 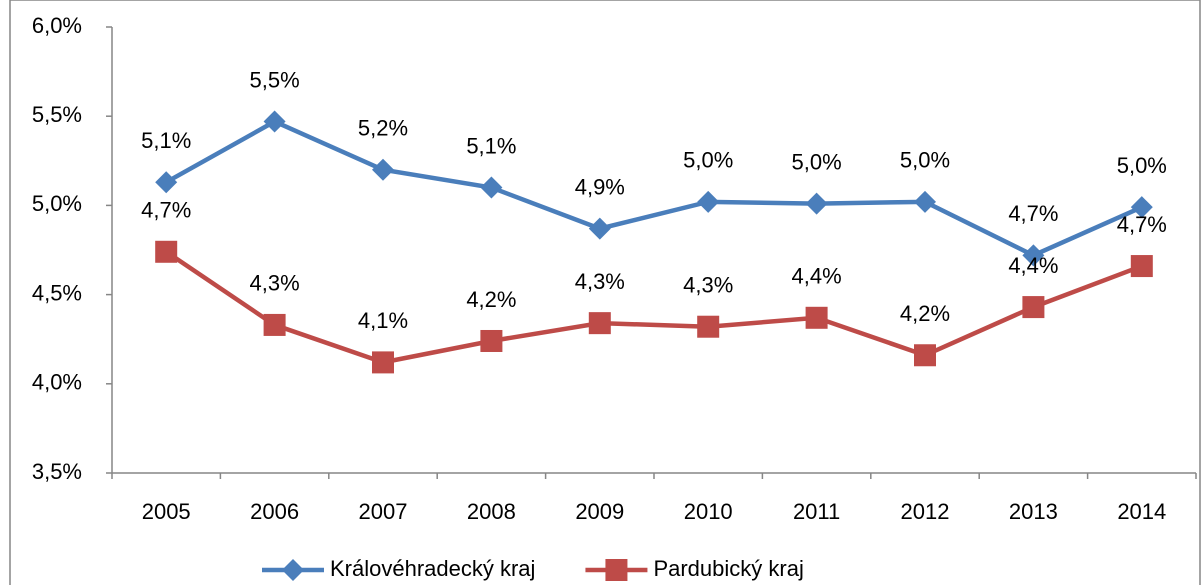 I want to click on x-tick-label: 2006, so click(x=274, y=511).